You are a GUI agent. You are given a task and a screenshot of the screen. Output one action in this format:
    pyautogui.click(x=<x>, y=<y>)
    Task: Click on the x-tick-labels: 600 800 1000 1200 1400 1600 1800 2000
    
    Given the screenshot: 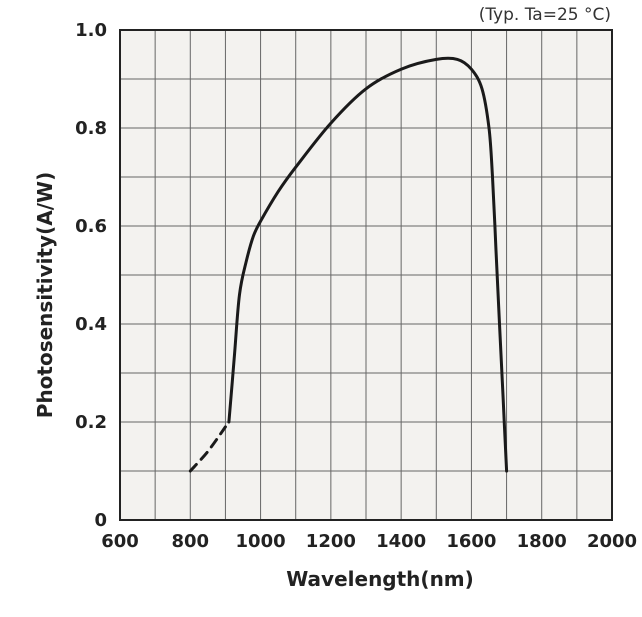 What is the action you would take?
    pyautogui.click(x=369, y=541)
    